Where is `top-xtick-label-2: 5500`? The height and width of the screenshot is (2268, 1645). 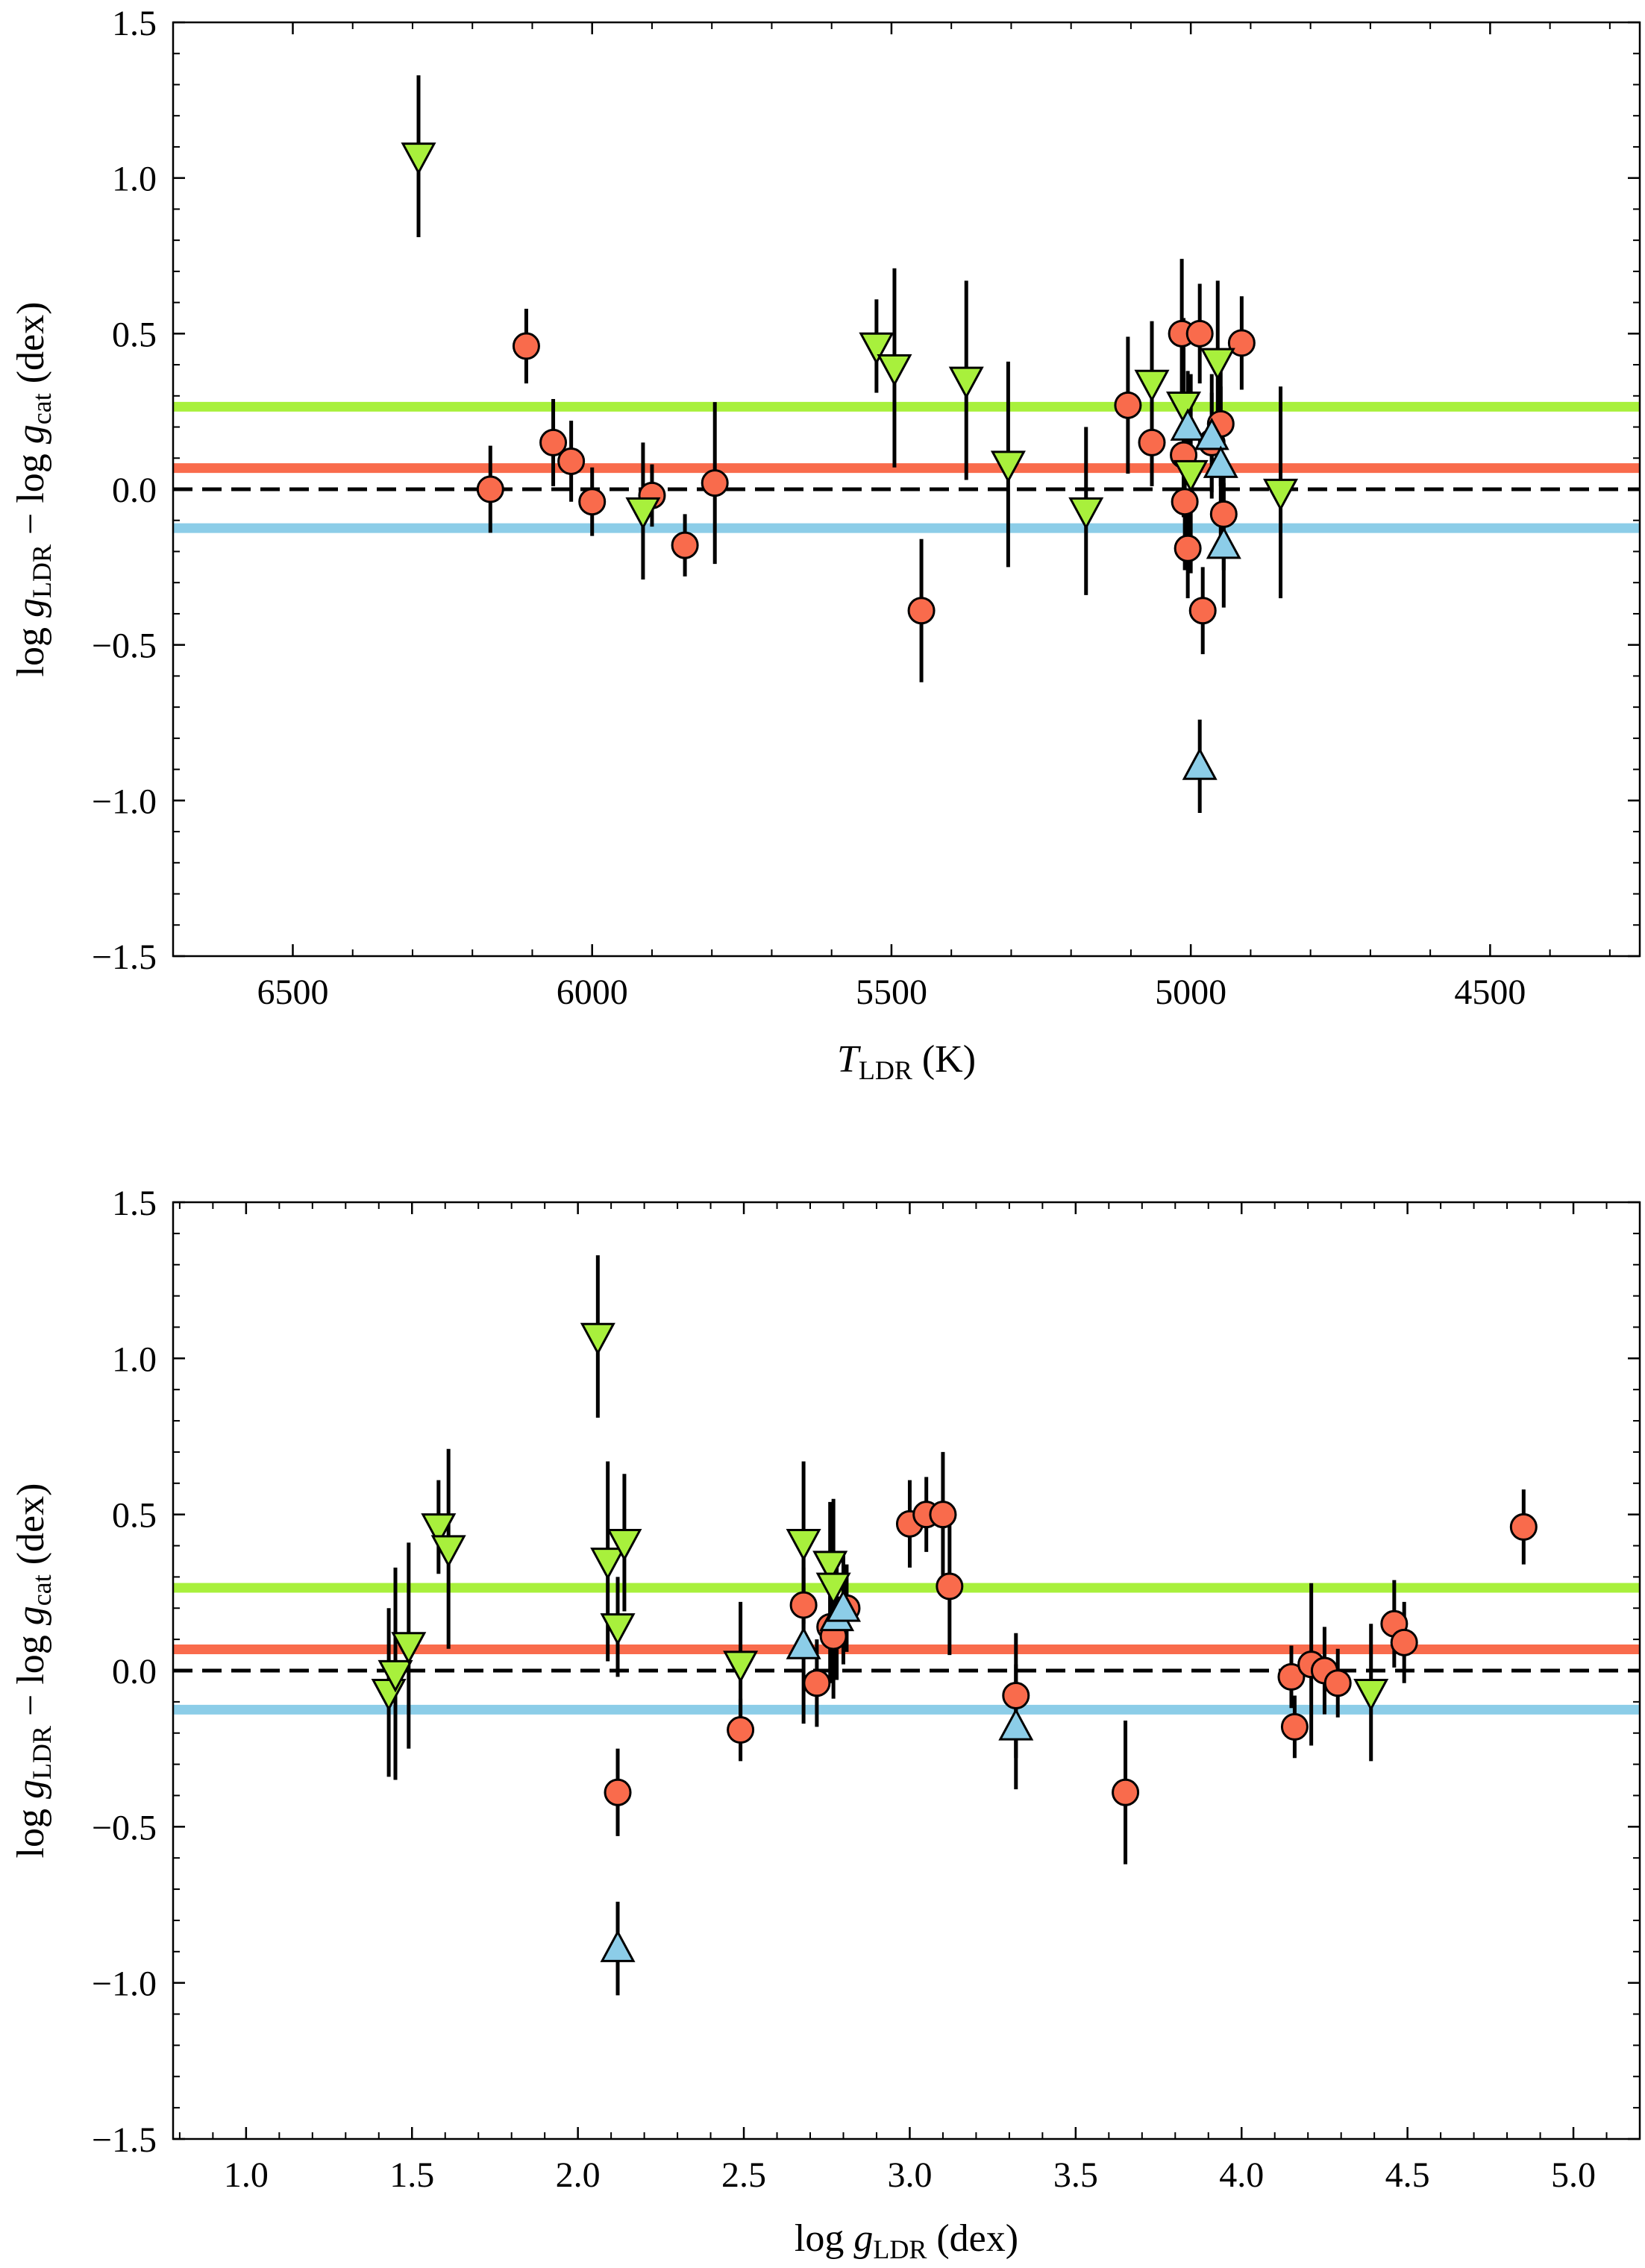
top-xtick-label-2: 5500 is located at coordinates (892, 993).